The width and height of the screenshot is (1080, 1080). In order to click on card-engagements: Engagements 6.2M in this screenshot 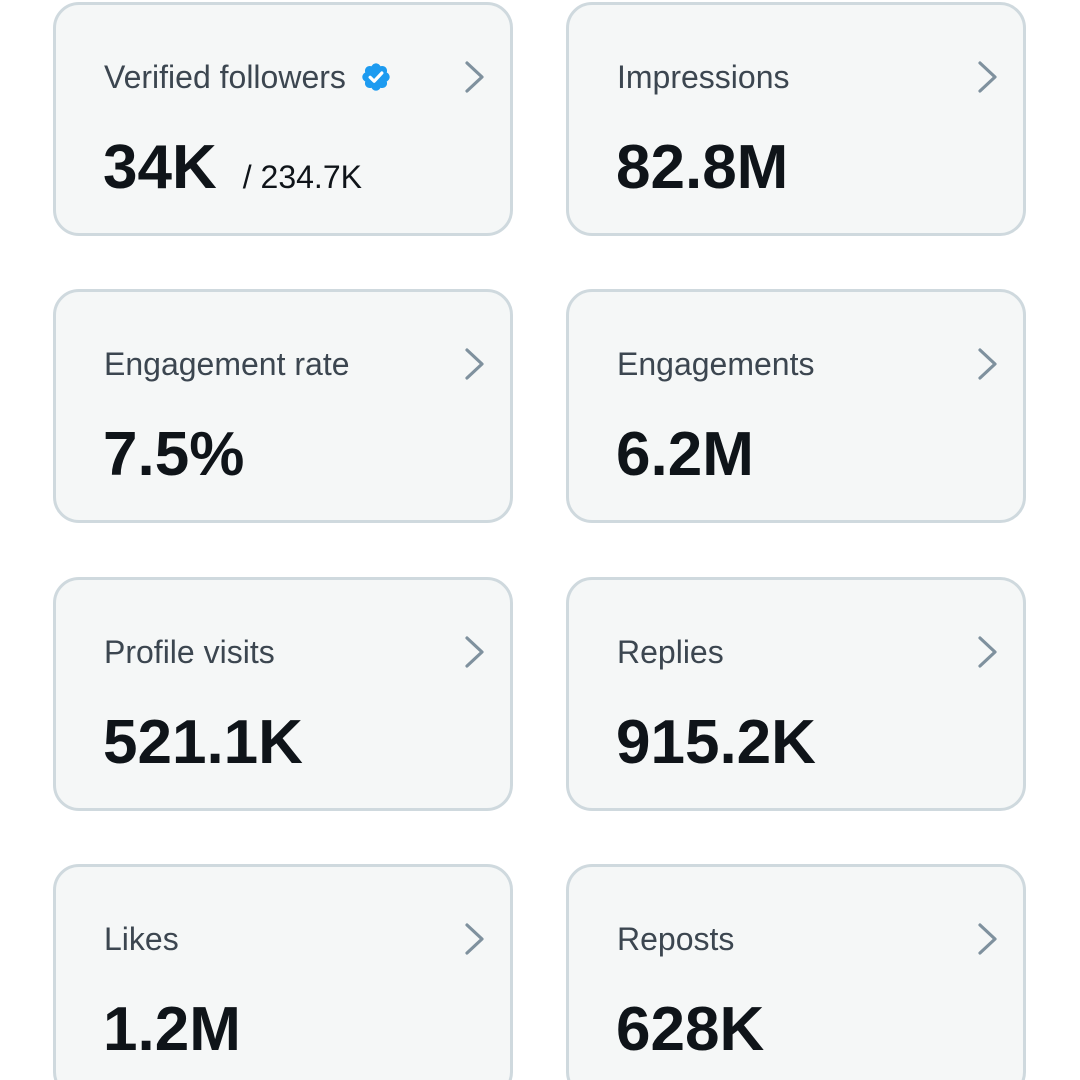, I will do `click(796, 406)`.